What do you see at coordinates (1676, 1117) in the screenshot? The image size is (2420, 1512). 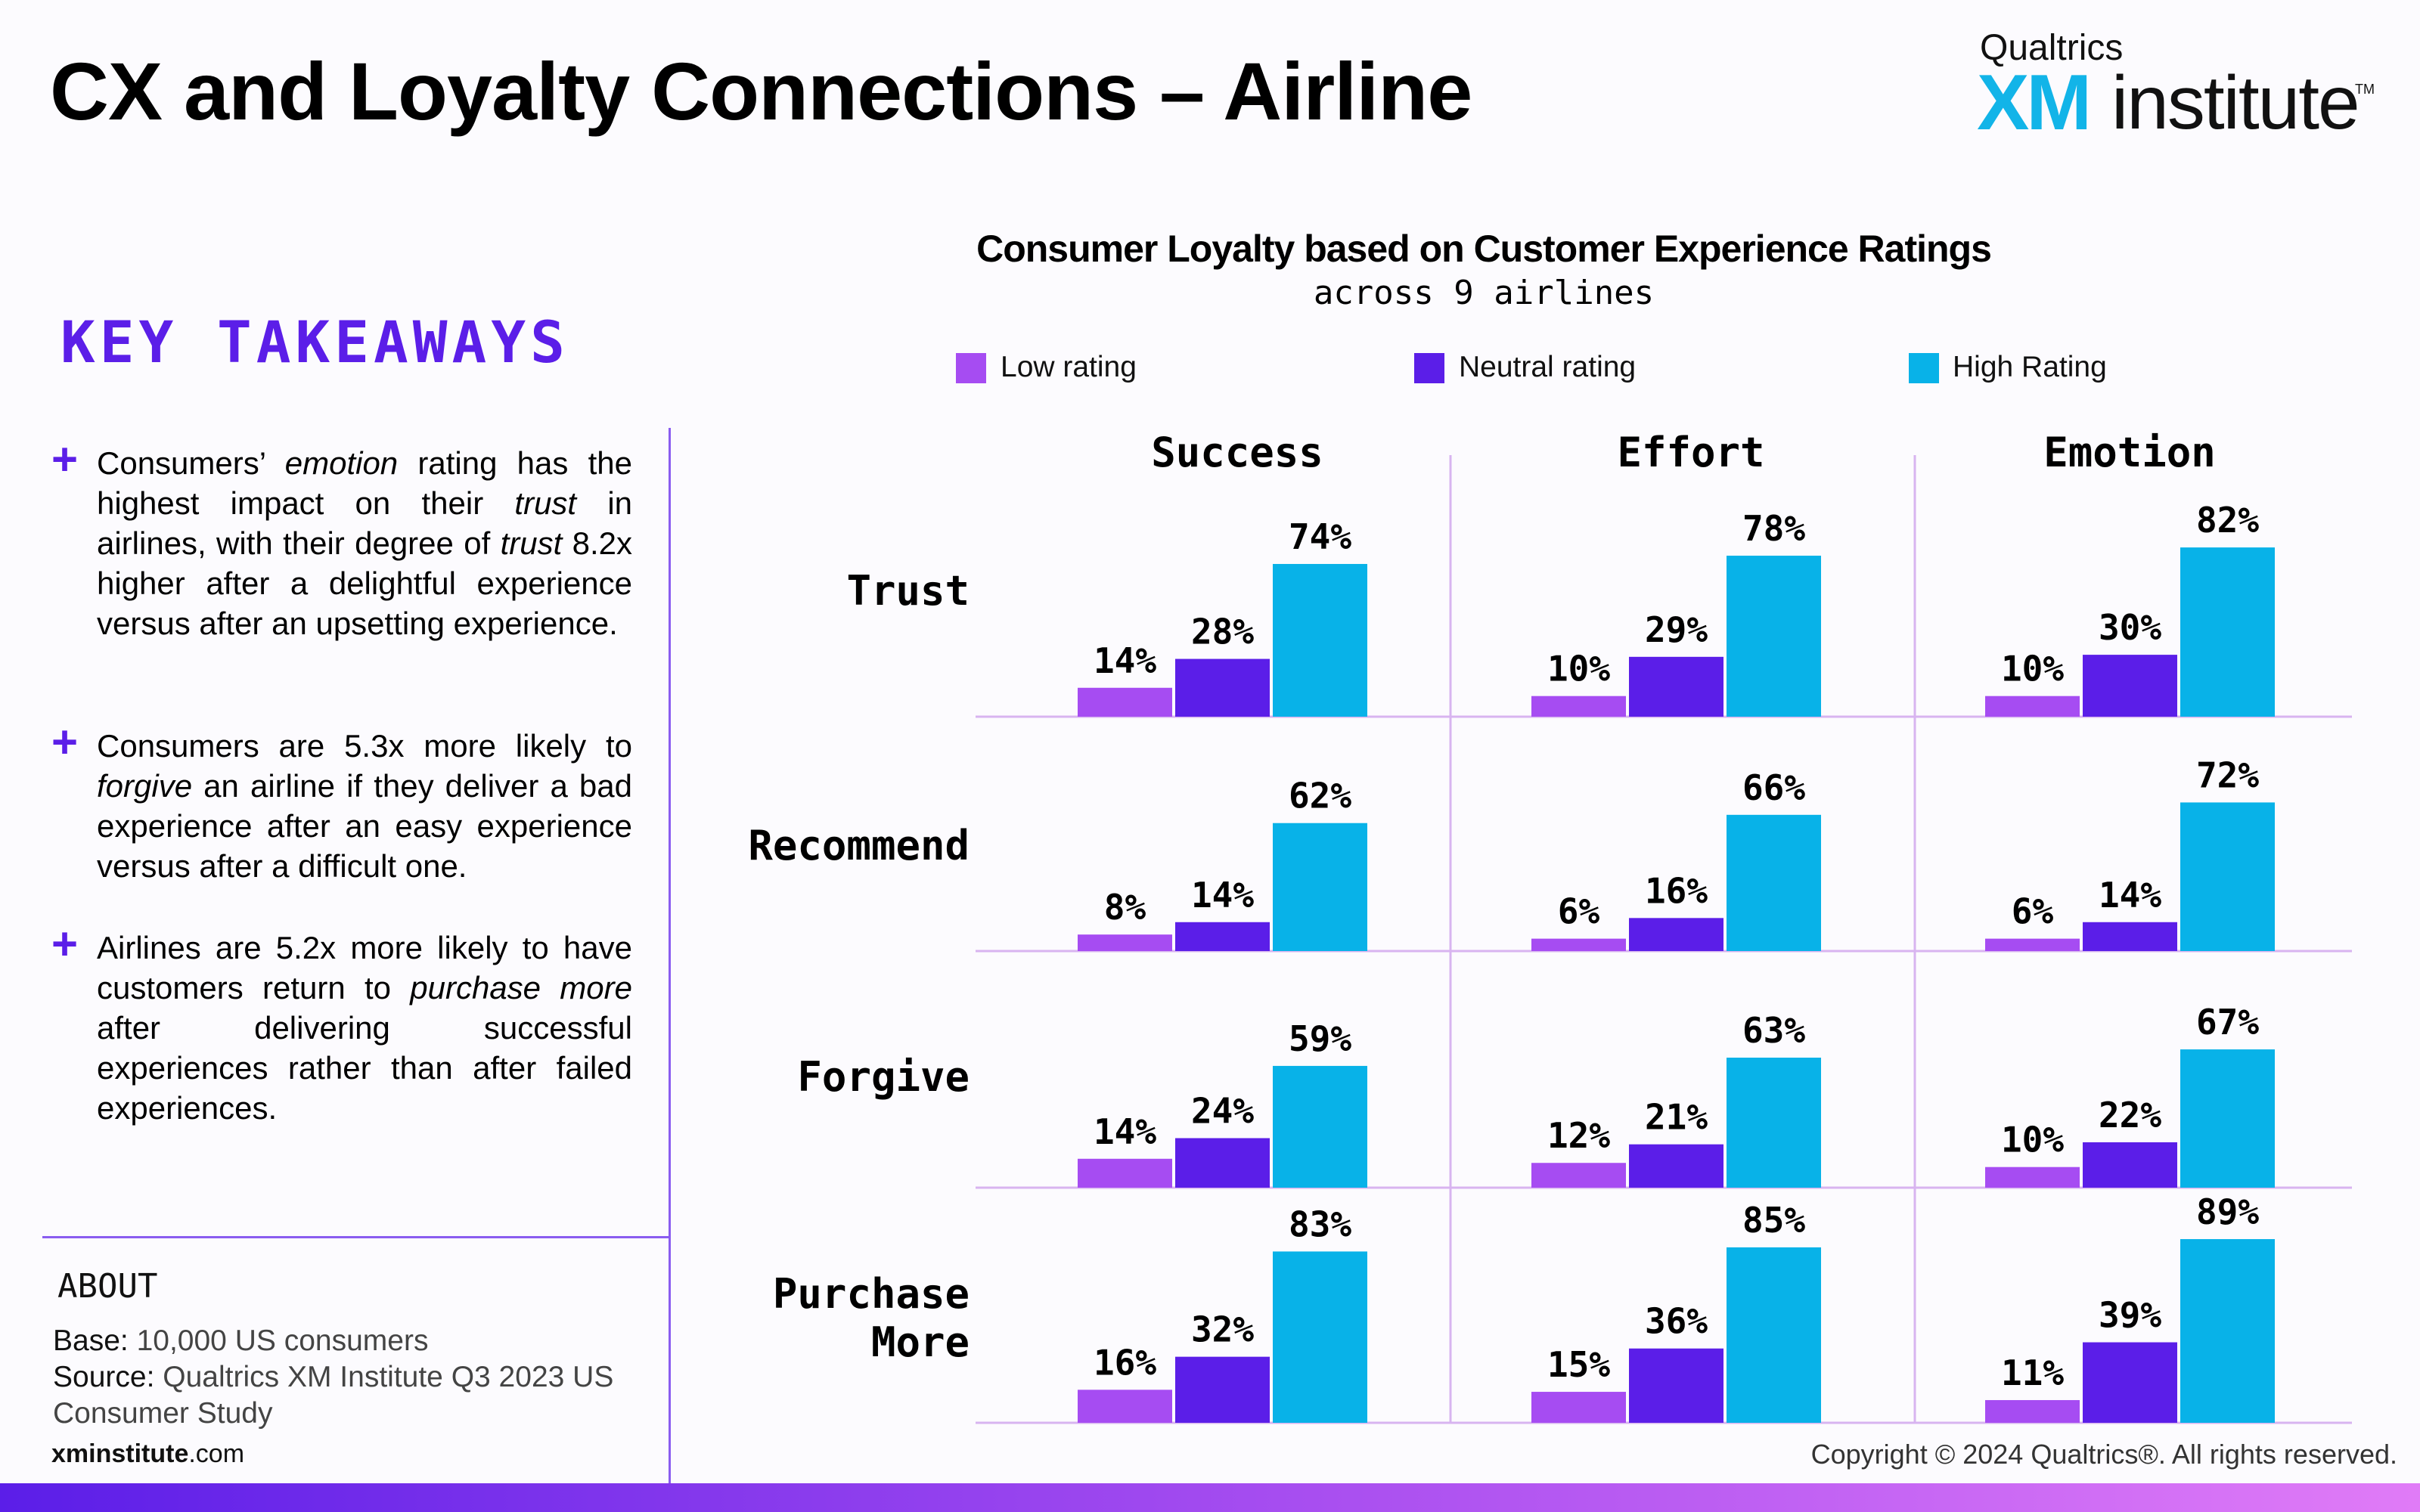 I see `data-label: 21%` at bounding box center [1676, 1117].